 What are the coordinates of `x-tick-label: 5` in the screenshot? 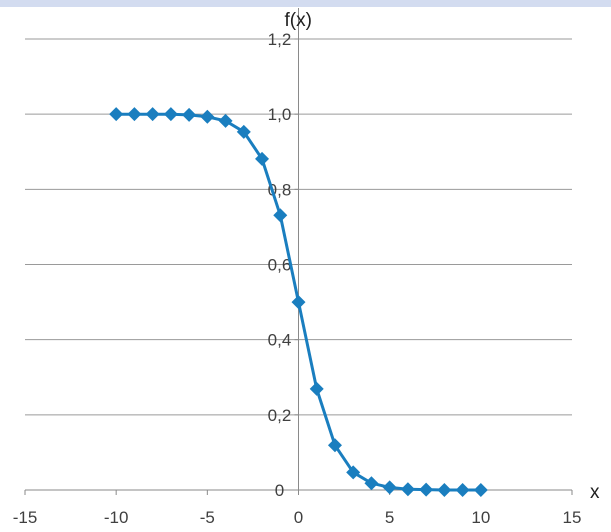 It's located at (389, 517).